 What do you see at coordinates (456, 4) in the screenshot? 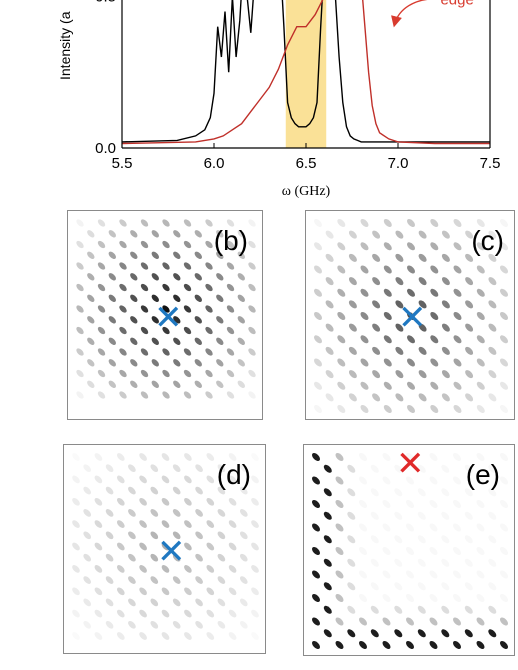
I see `annotation-text: edge` at bounding box center [456, 4].